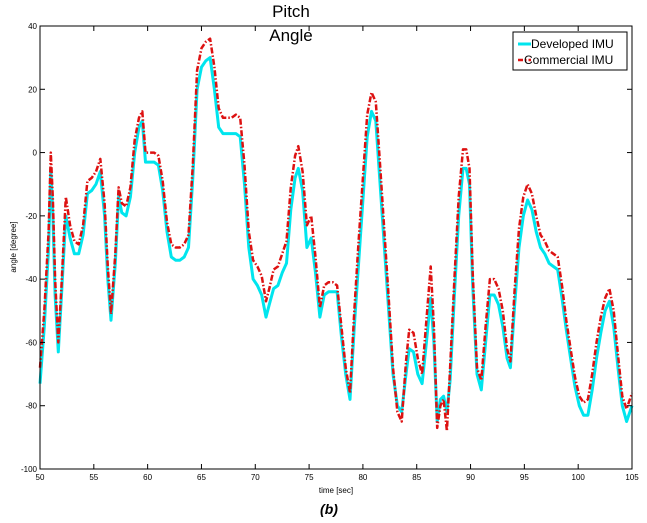 The image size is (647, 523). Describe the element at coordinates (201, 477) in the screenshot. I see `x-tick-label: 65` at that location.